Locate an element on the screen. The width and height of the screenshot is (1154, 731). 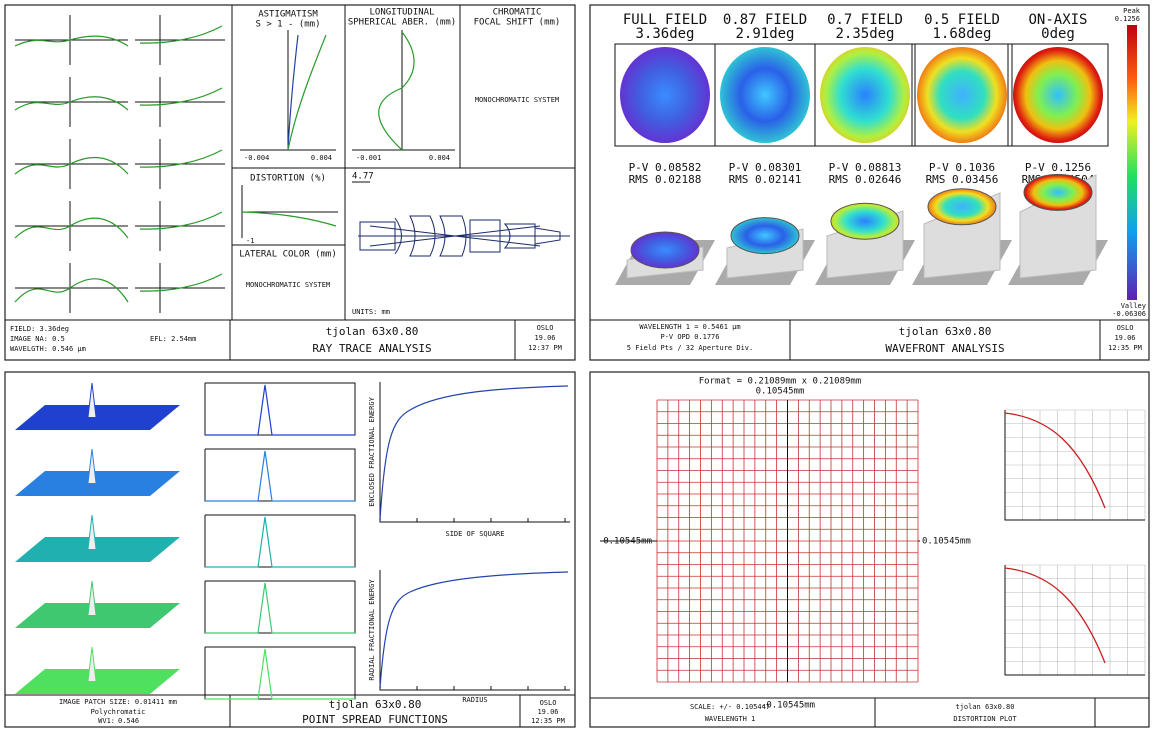
field-angle: 2.35deg is located at coordinates (864, 34).